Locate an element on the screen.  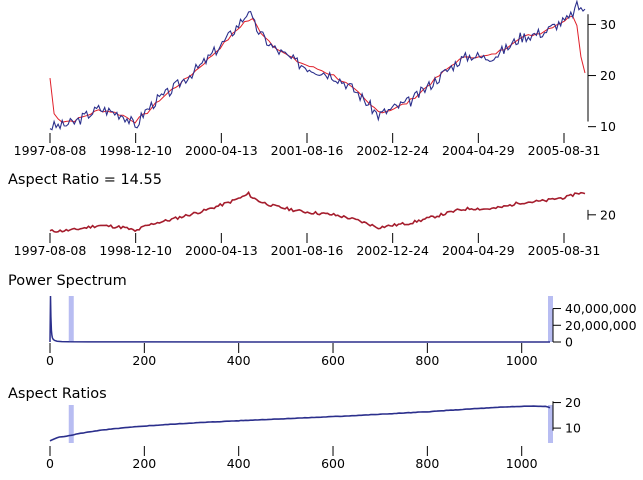
ratios-x-tick-label-4: 800 is located at coordinates (427, 463).